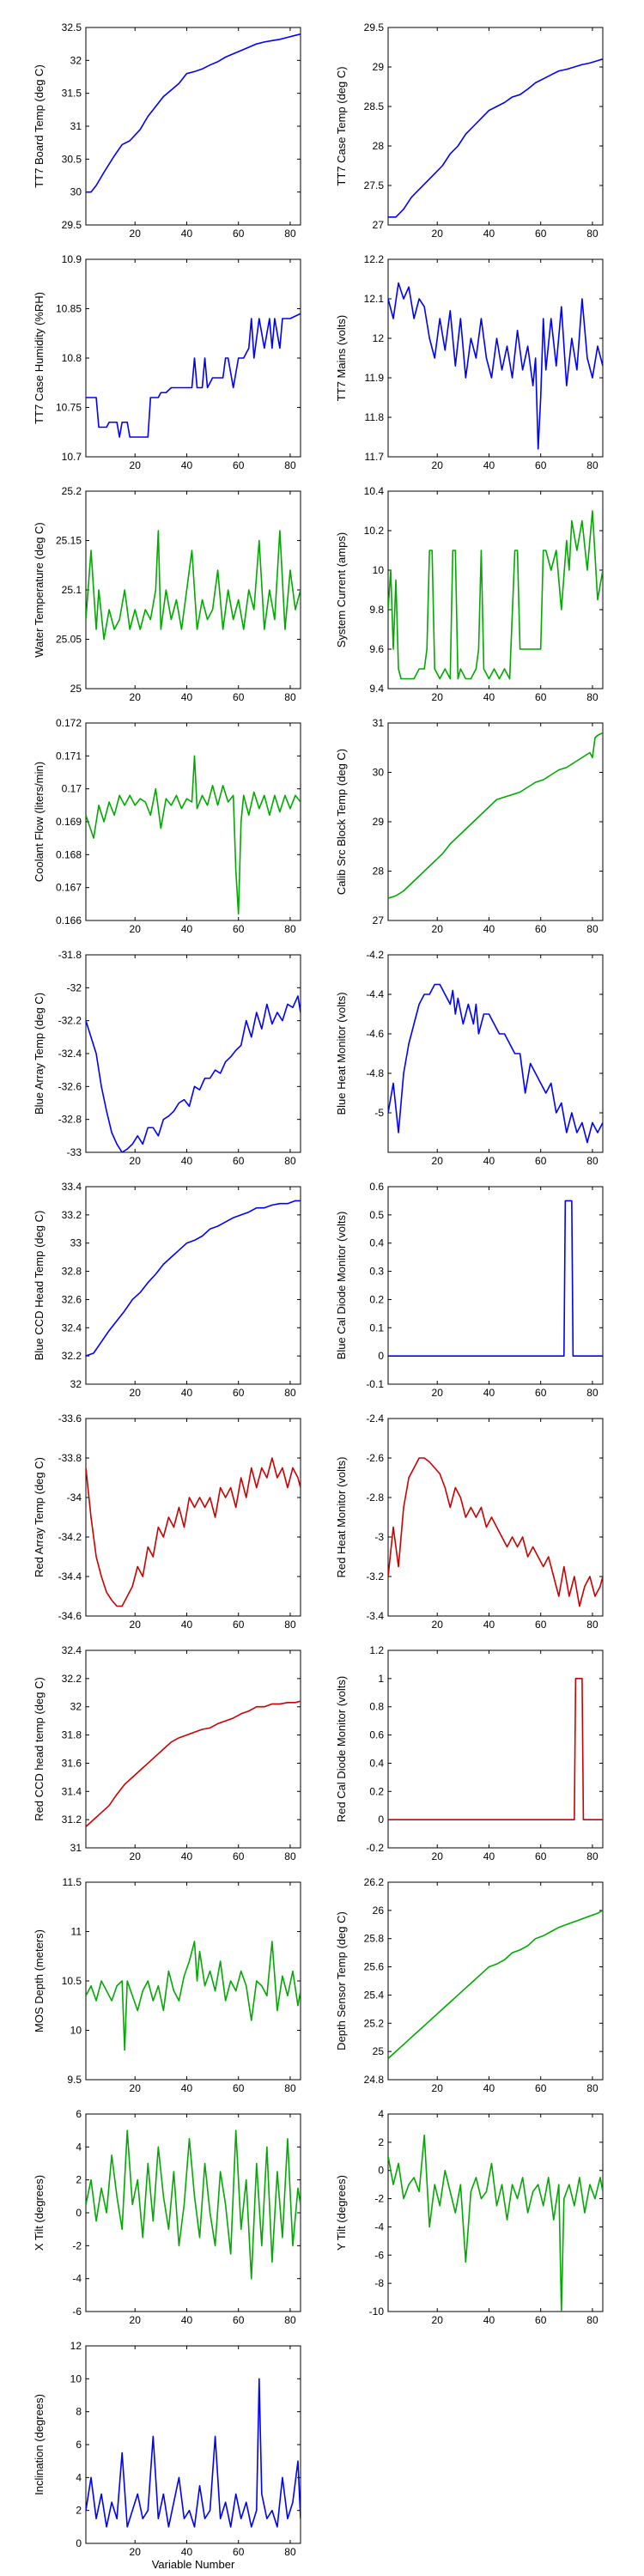 The image size is (644, 2576). Describe the element at coordinates (342, 1981) in the screenshot. I see `y-axis-label: Depth Sensor Temp (deg C)` at that location.